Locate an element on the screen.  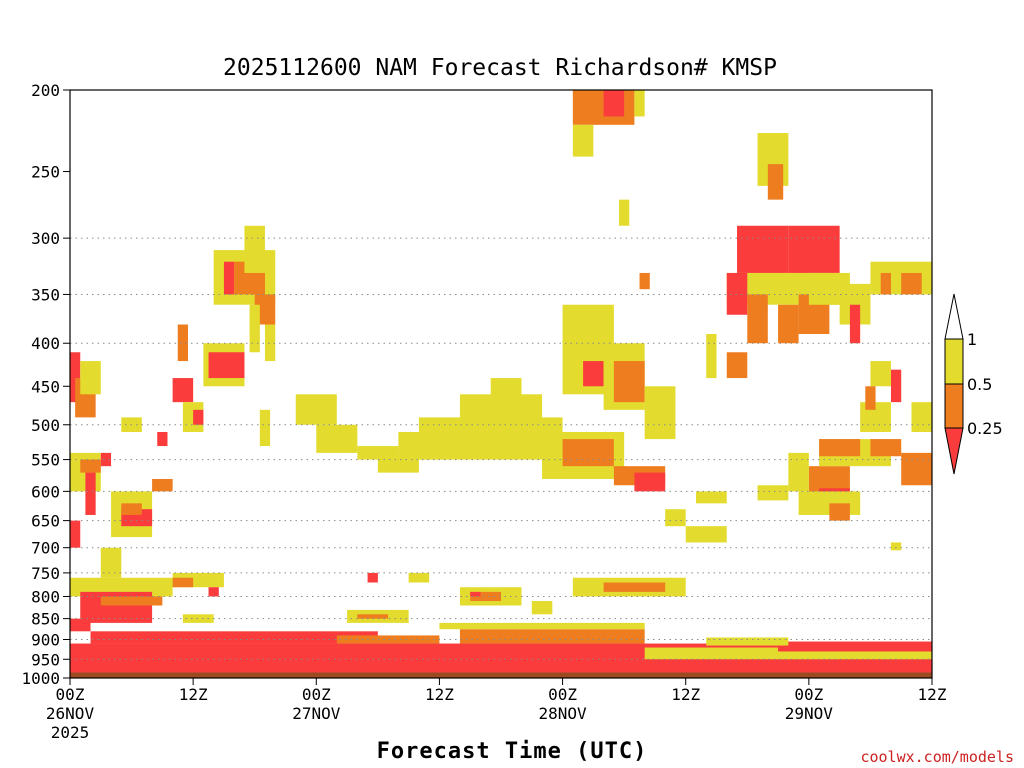
legend-label: 0.5 is located at coordinates (979, 384).